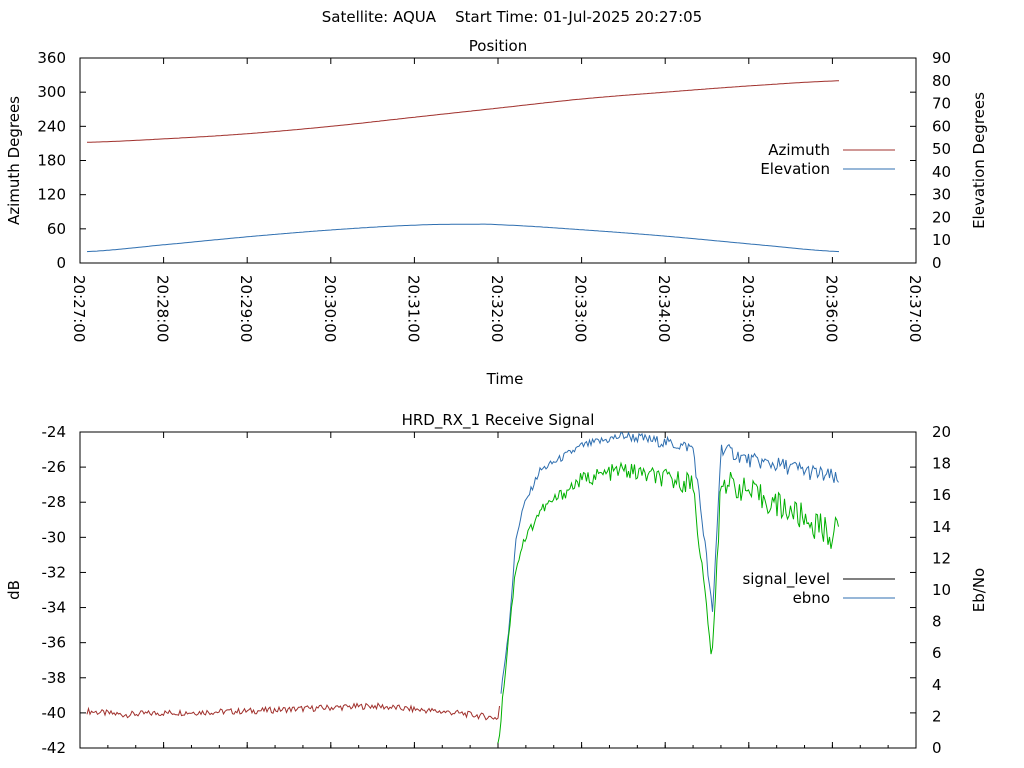 Image resolution: width=1024 pixels, height=768 pixels. Describe the element at coordinates (54, 432) in the screenshot. I see `y-tick-label: -24` at that location.